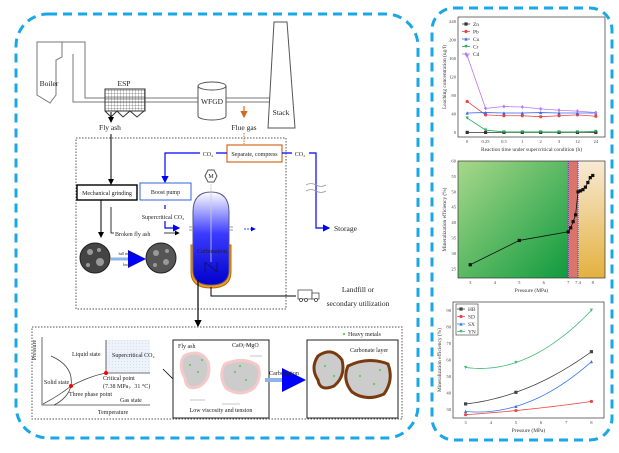 The image size is (619, 453). I want to click on legend-label-zn: Zn, so click(476, 25).